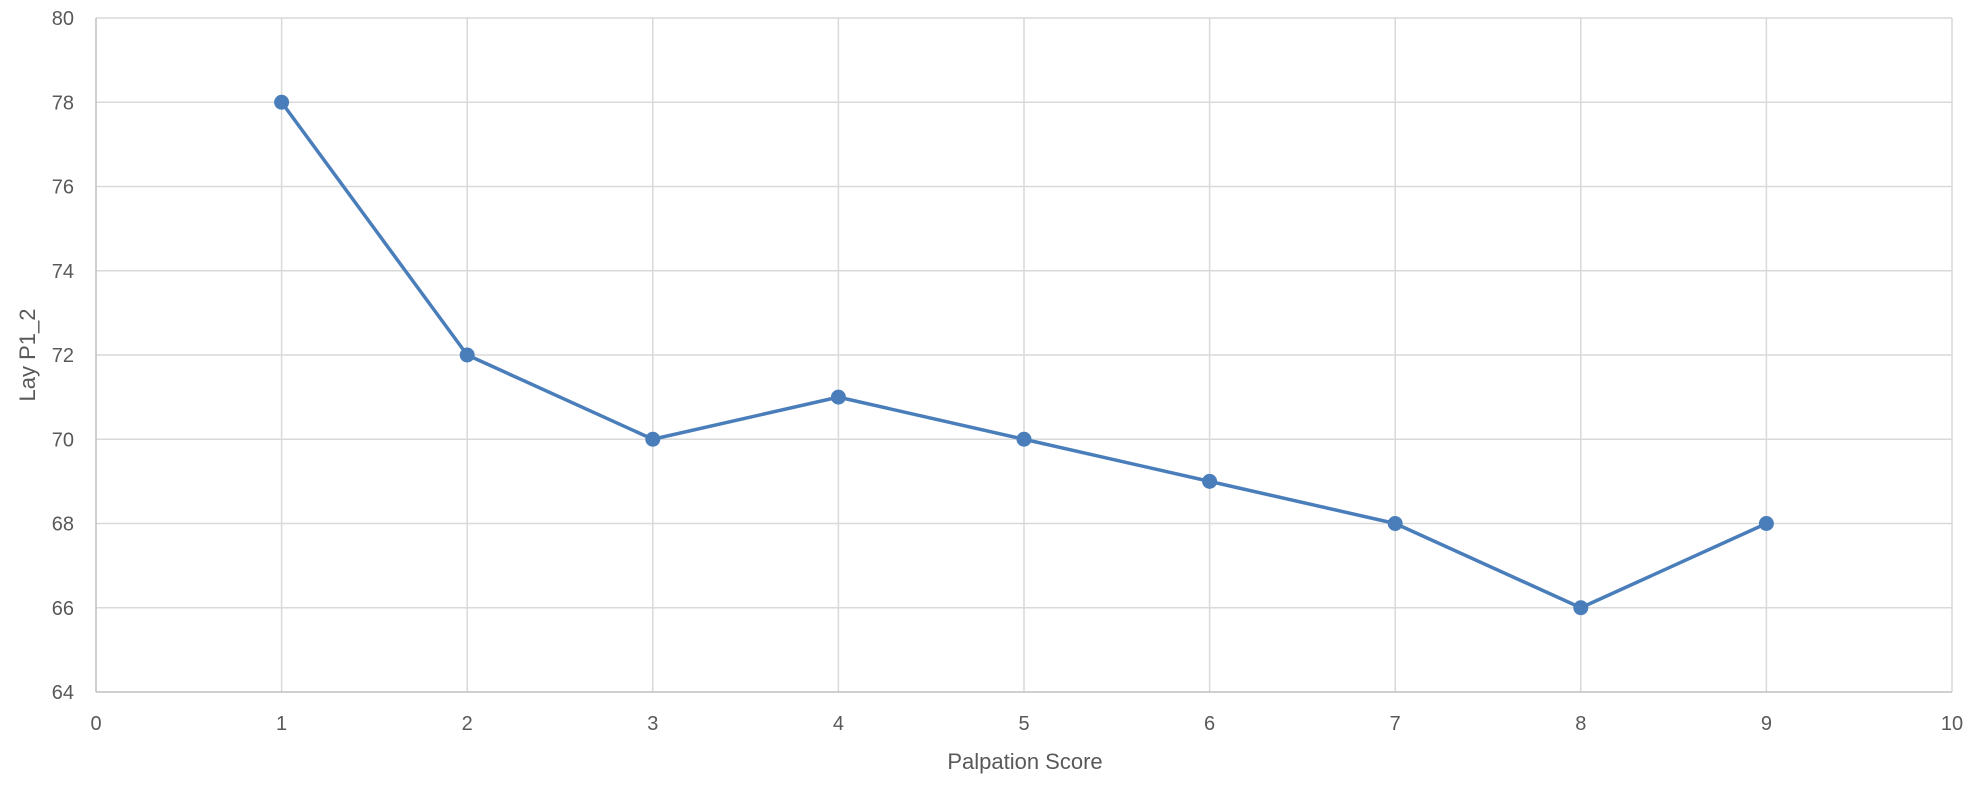 The width and height of the screenshot is (1972, 785). Describe the element at coordinates (63, 19) in the screenshot. I see `y-tick-label: 80` at that location.